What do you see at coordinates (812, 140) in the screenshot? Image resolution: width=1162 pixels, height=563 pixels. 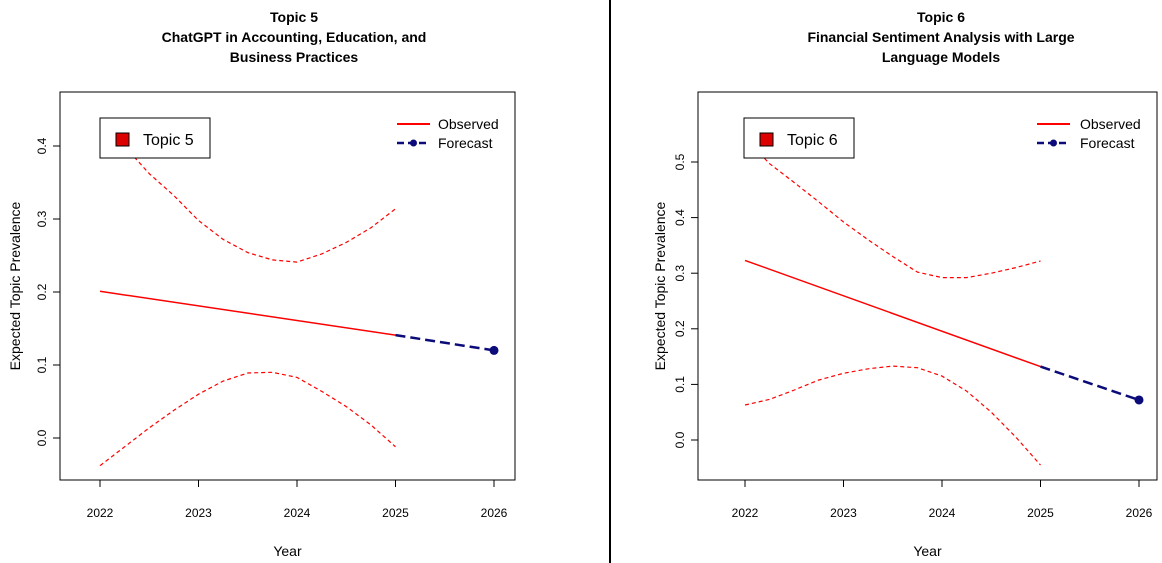 I see `topic-box-label: Topic 6` at bounding box center [812, 140].